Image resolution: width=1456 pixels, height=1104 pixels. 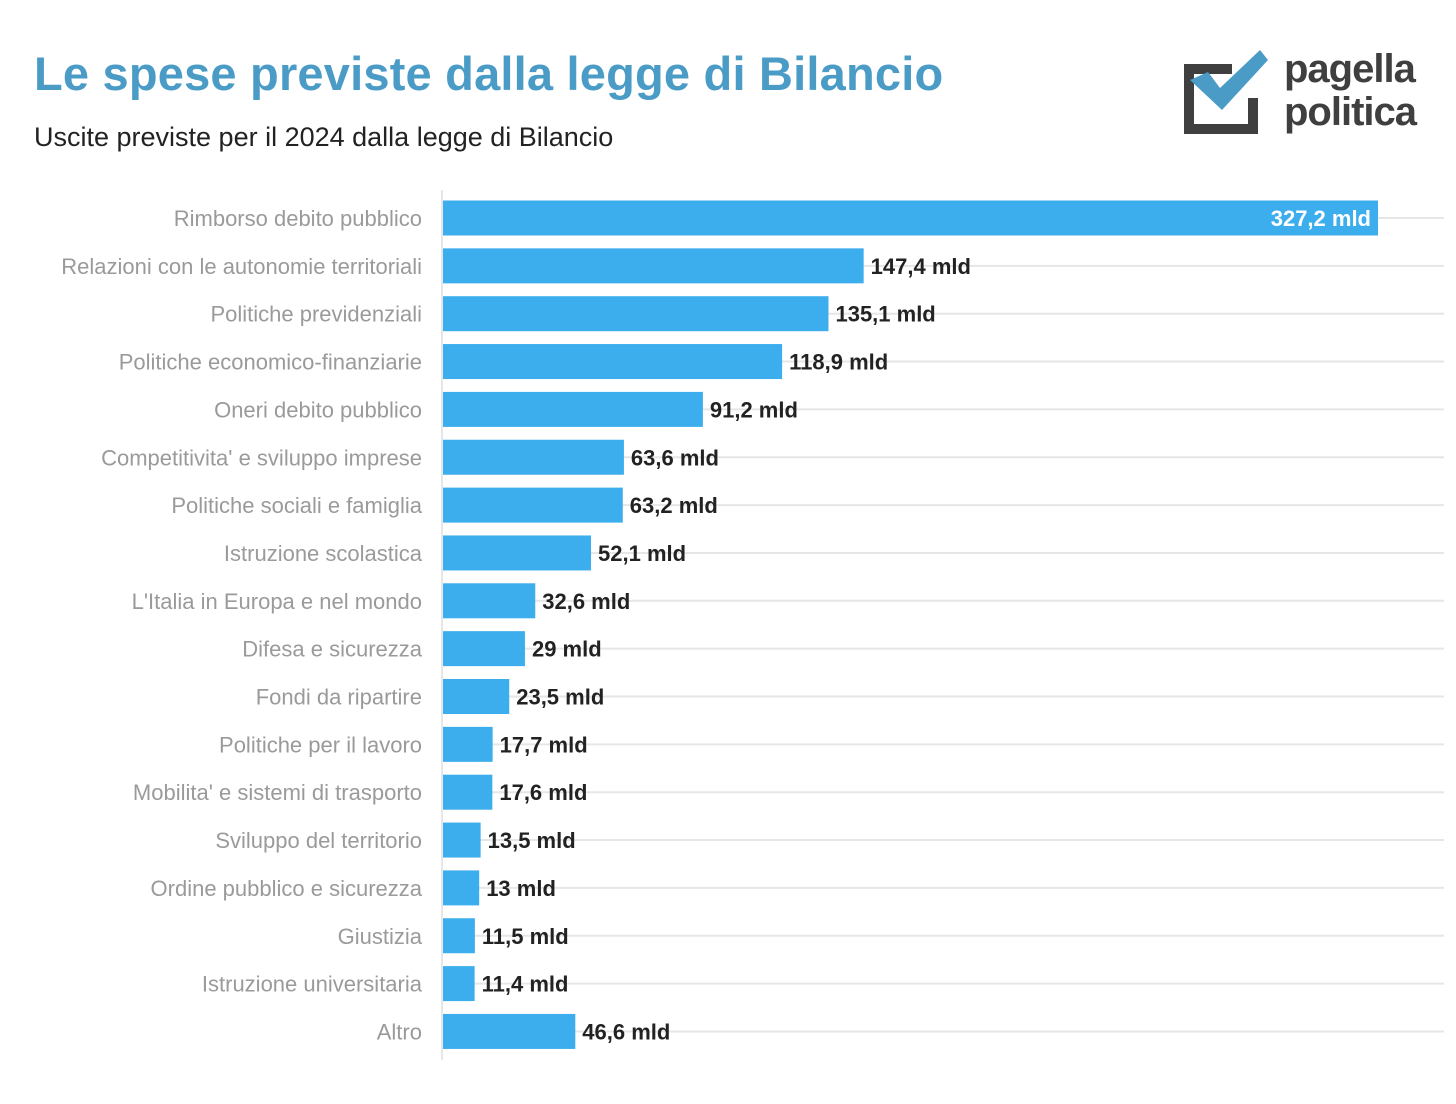 I want to click on category-label: Mobilita' e sistemi di trasporto, so click(x=277, y=792).